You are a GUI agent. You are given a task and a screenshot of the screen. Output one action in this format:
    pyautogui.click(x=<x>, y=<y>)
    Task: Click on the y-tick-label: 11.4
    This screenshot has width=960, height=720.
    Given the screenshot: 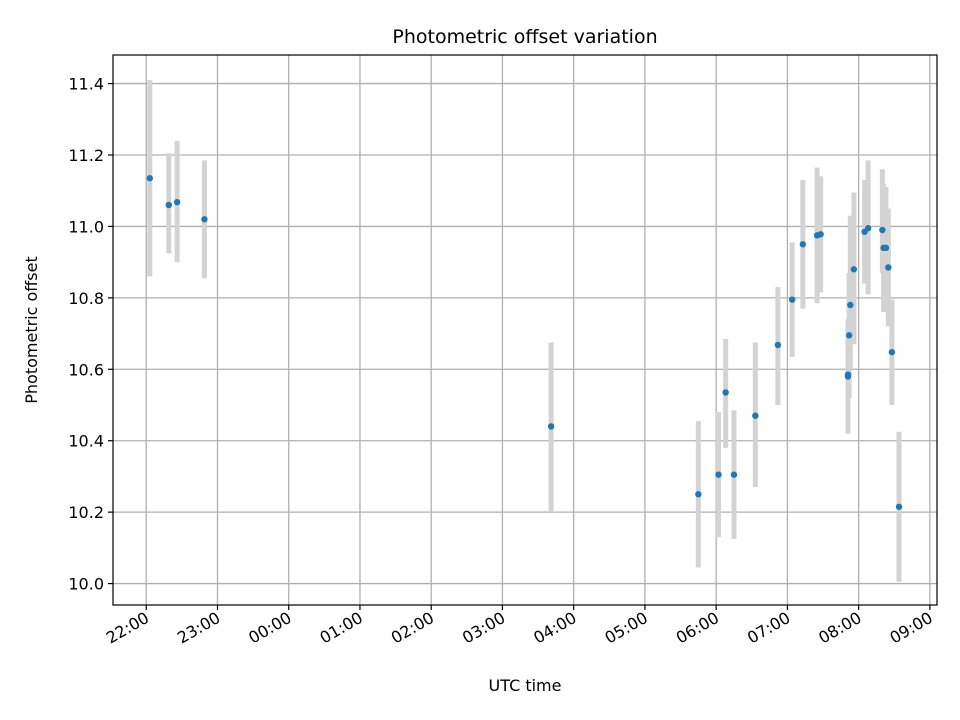 What is the action you would take?
    pyautogui.click(x=86, y=84)
    